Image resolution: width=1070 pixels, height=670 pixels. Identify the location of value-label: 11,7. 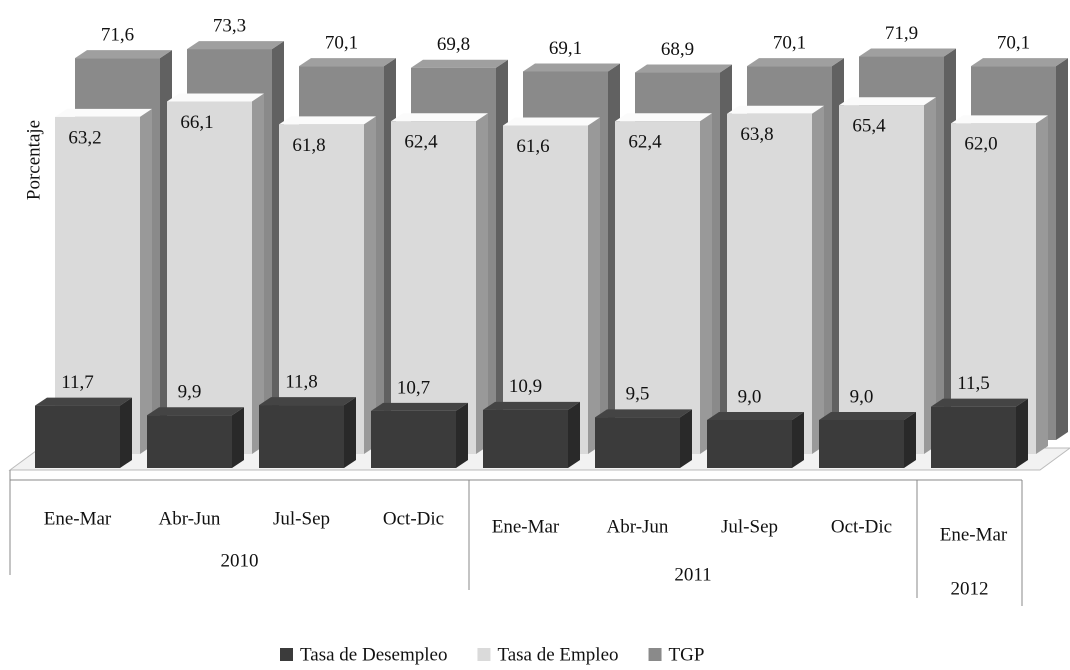
(77, 382).